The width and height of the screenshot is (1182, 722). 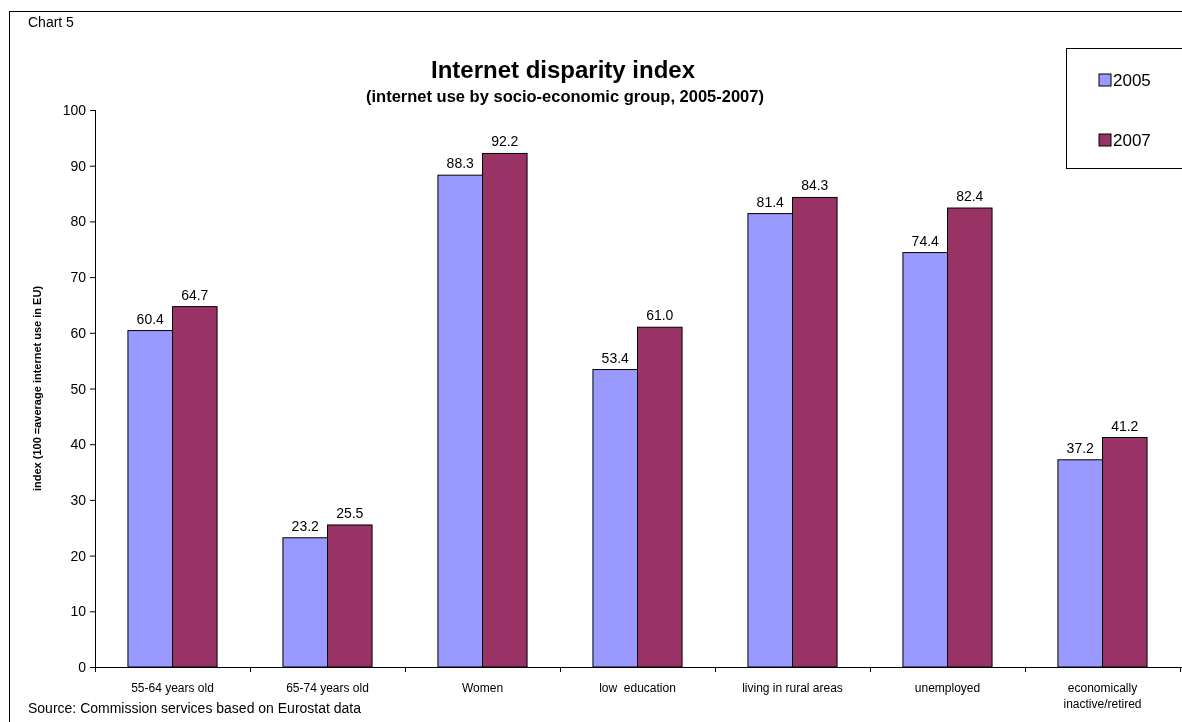 What do you see at coordinates (74, 110) in the screenshot?
I see `y-tick-label: 100` at bounding box center [74, 110].